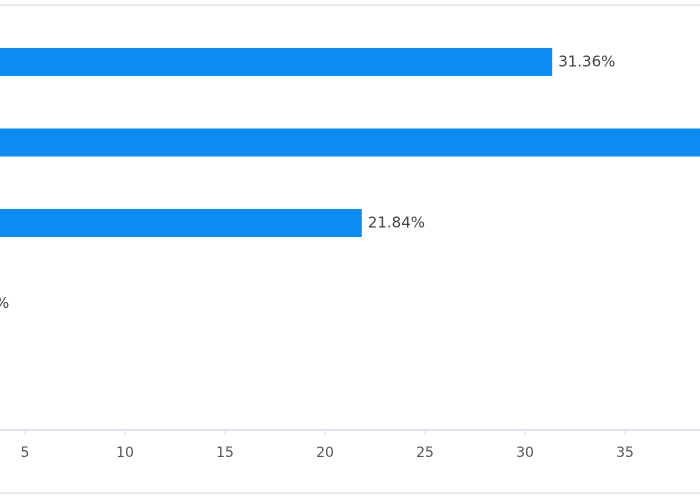 This screenshot has height=500, width=700. What do you see at coordinates (225, 453) in the screenshot?
I see `x-tick-label: 15` at bounding box center [225, 453].